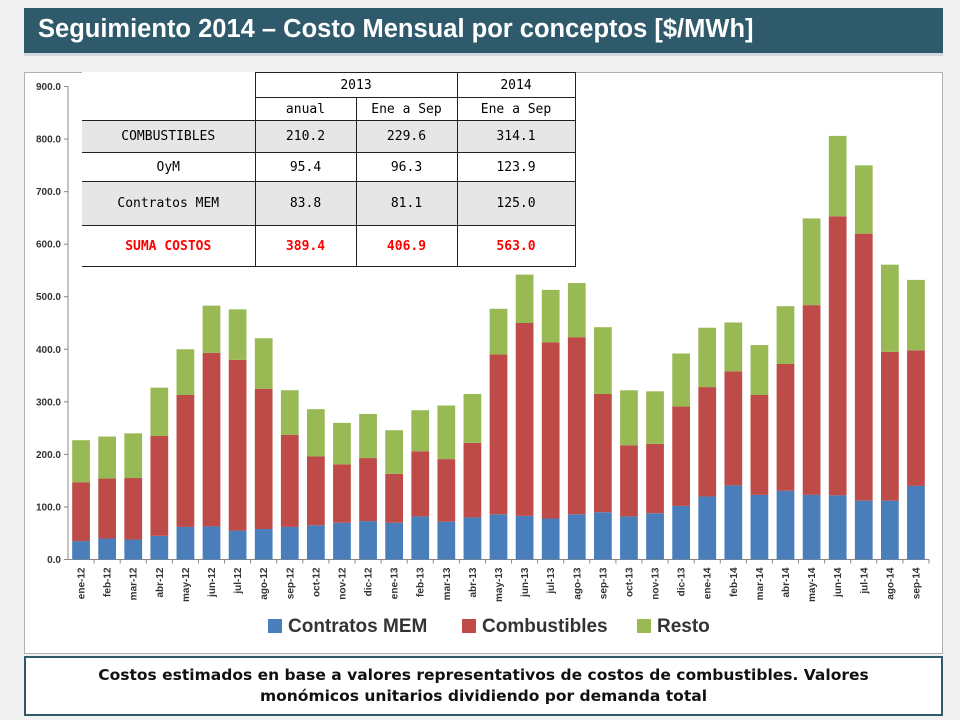 The image size is (960, 720). What do you see at coordinates (48, 87) in the screenshot?
I see `y-tick-label: 900.0` at bounding box center [48, 87].